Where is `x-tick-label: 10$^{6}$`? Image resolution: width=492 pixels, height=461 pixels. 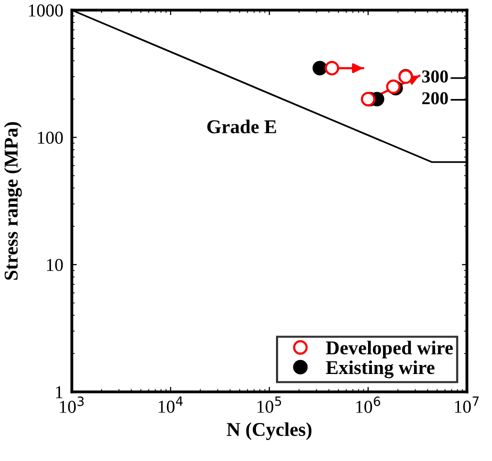
x-tick-label: 10$^{6}$ is located at coordinates (368, 404).